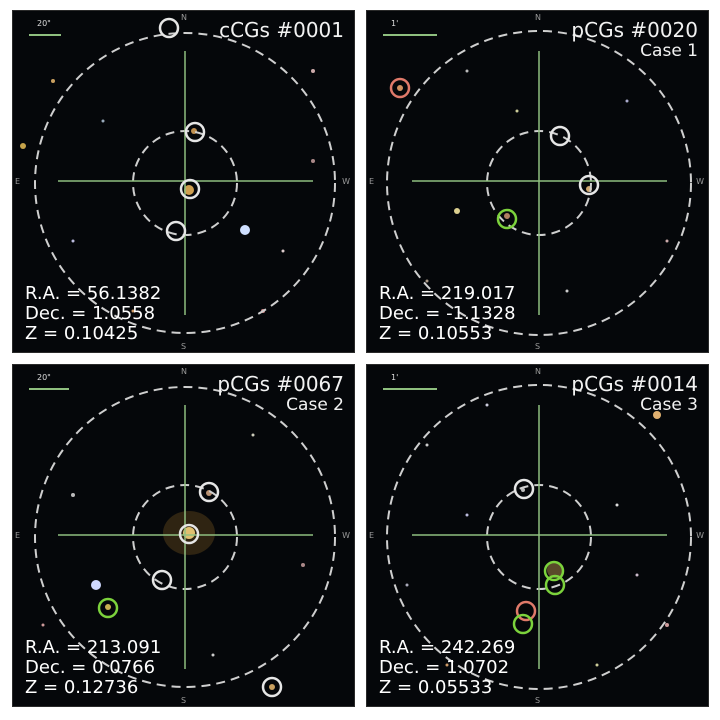 Image resolution: width=720 pixels, height=720 pixels. Describe the element at coordinates (93, 647) in the screenshot. I see `ra-value: R.A. = 213.091` at that location.